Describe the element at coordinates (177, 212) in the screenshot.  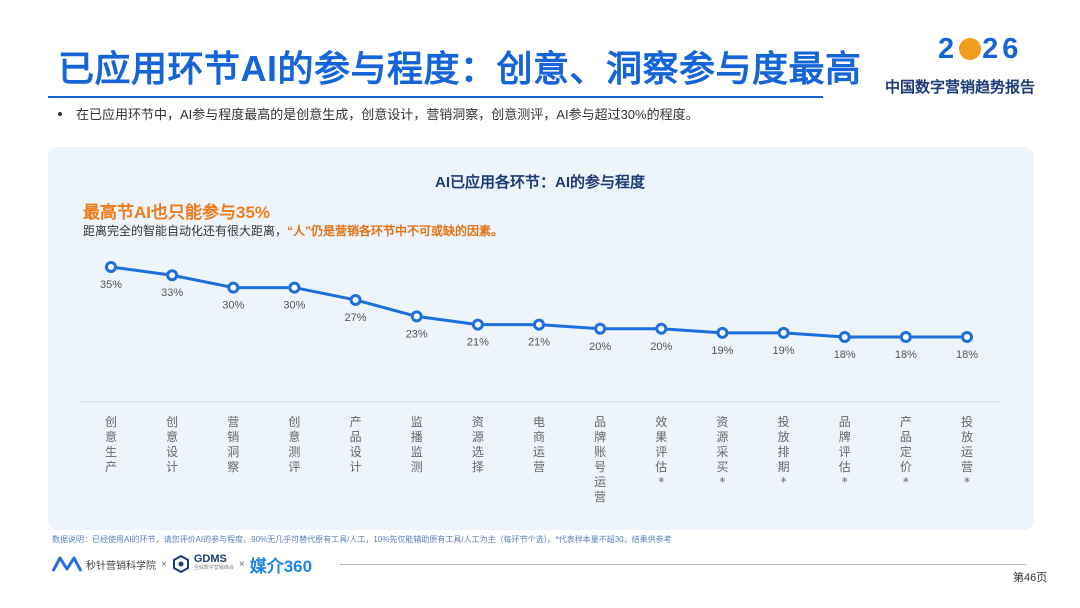
I see `callout-headline: 最高节AI也只能参与35%` at that location.